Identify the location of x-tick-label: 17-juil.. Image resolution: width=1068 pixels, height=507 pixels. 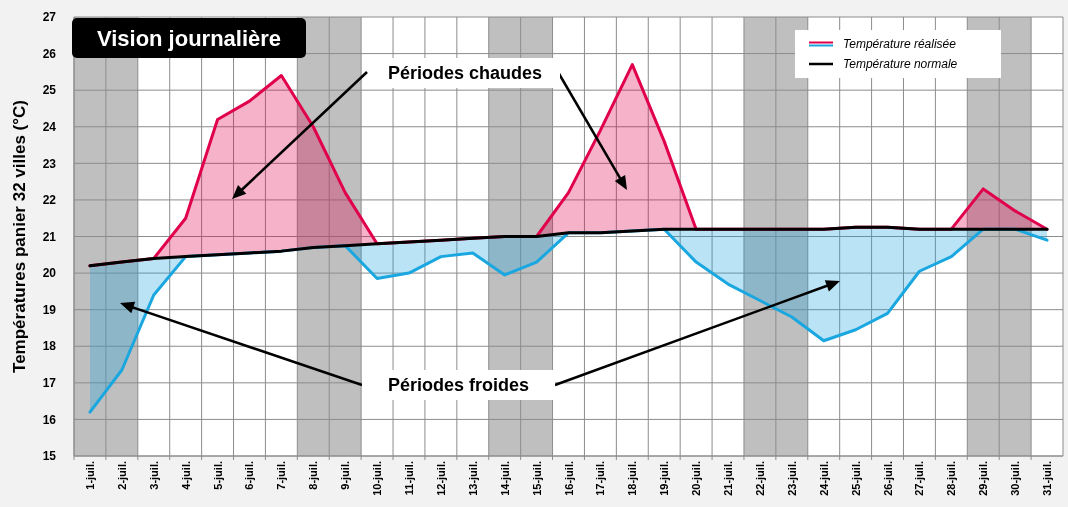
(600, 478).